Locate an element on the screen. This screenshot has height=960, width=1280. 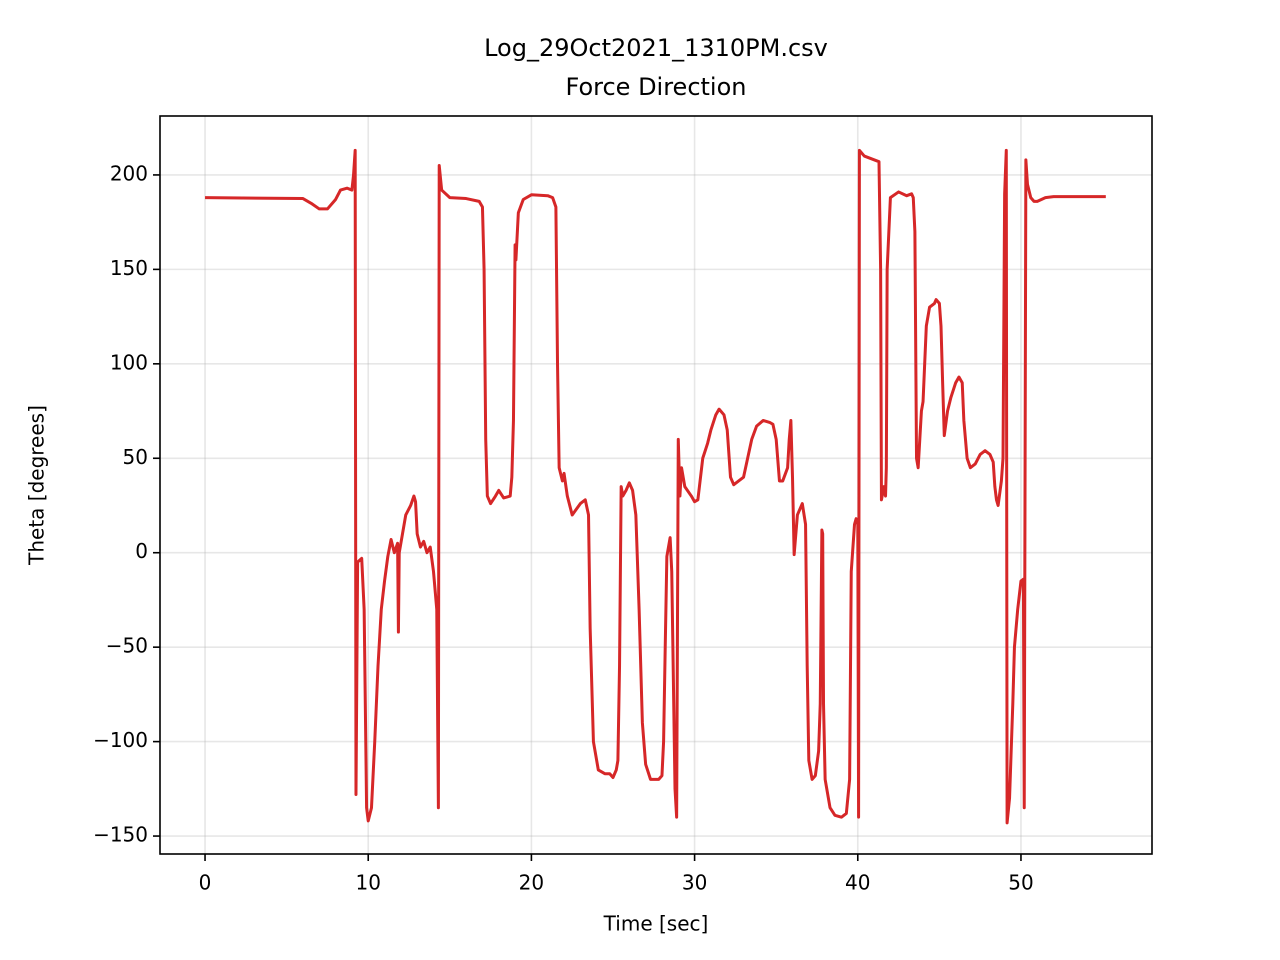
y-tick-label: 50 is located at coordinates (135, 457).